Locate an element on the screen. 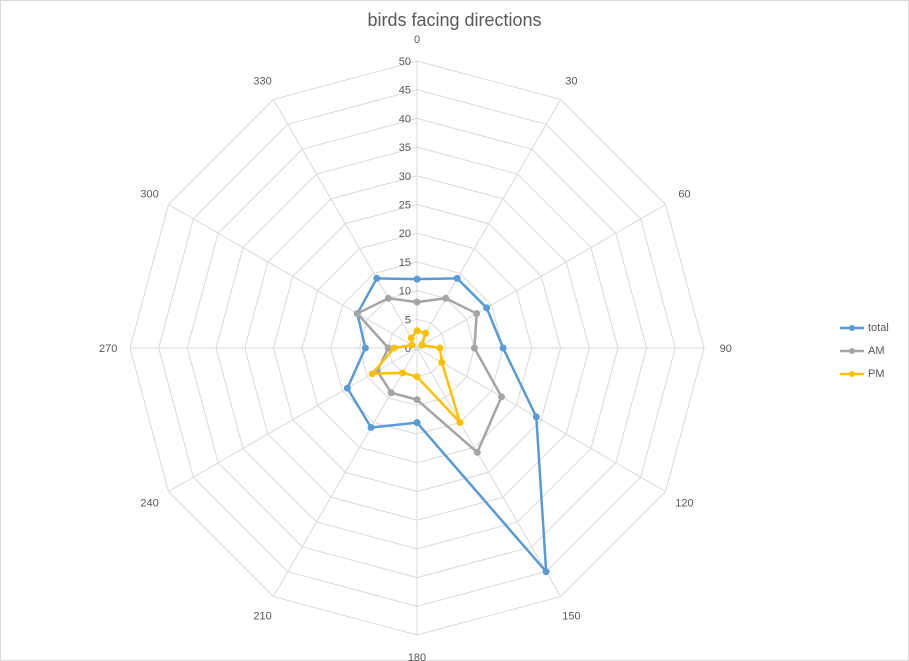 Image resolution: width=909 pixels, height=661 pixels. legend-item: PM is located at coordinates (864, 373).